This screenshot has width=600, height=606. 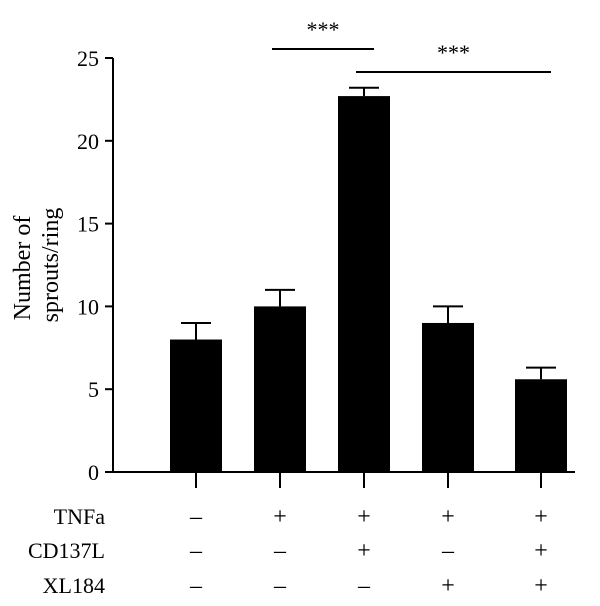 What do you see at coordinates (541, 551) in the screenshot?
I see `treatment-symbol-1-4: +` at bounding box center [541, 551].